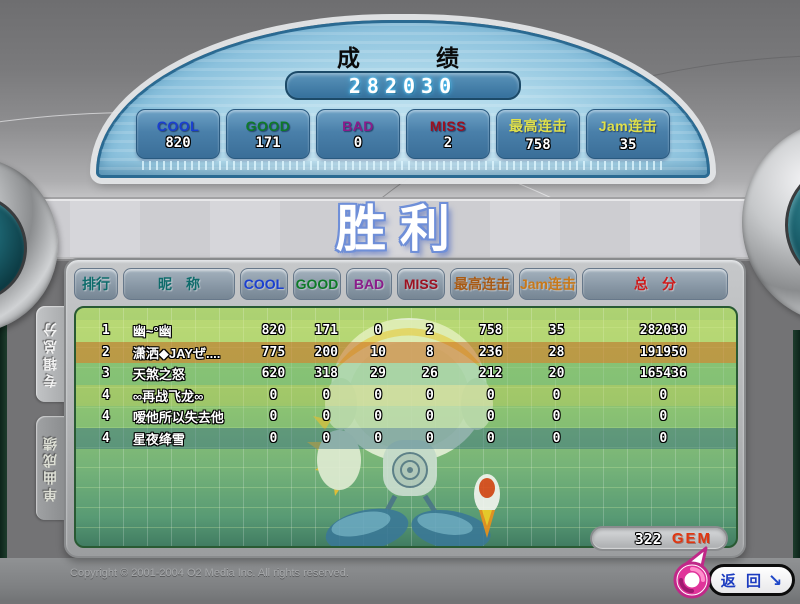 The height and width of the screenshot is (604, 800). I want to click on table-row: 2 潇洒◆JAYぜ.... 775 200 10 8 236 28 191950, so click(406, 352).